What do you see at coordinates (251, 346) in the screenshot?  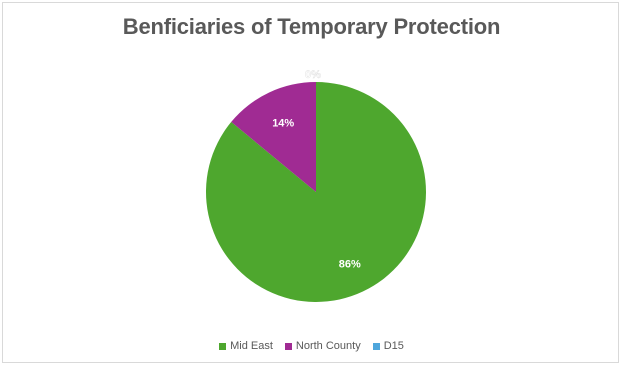 I see `legend-label-mid-east: Mid East` at bounding box center [251, 346].